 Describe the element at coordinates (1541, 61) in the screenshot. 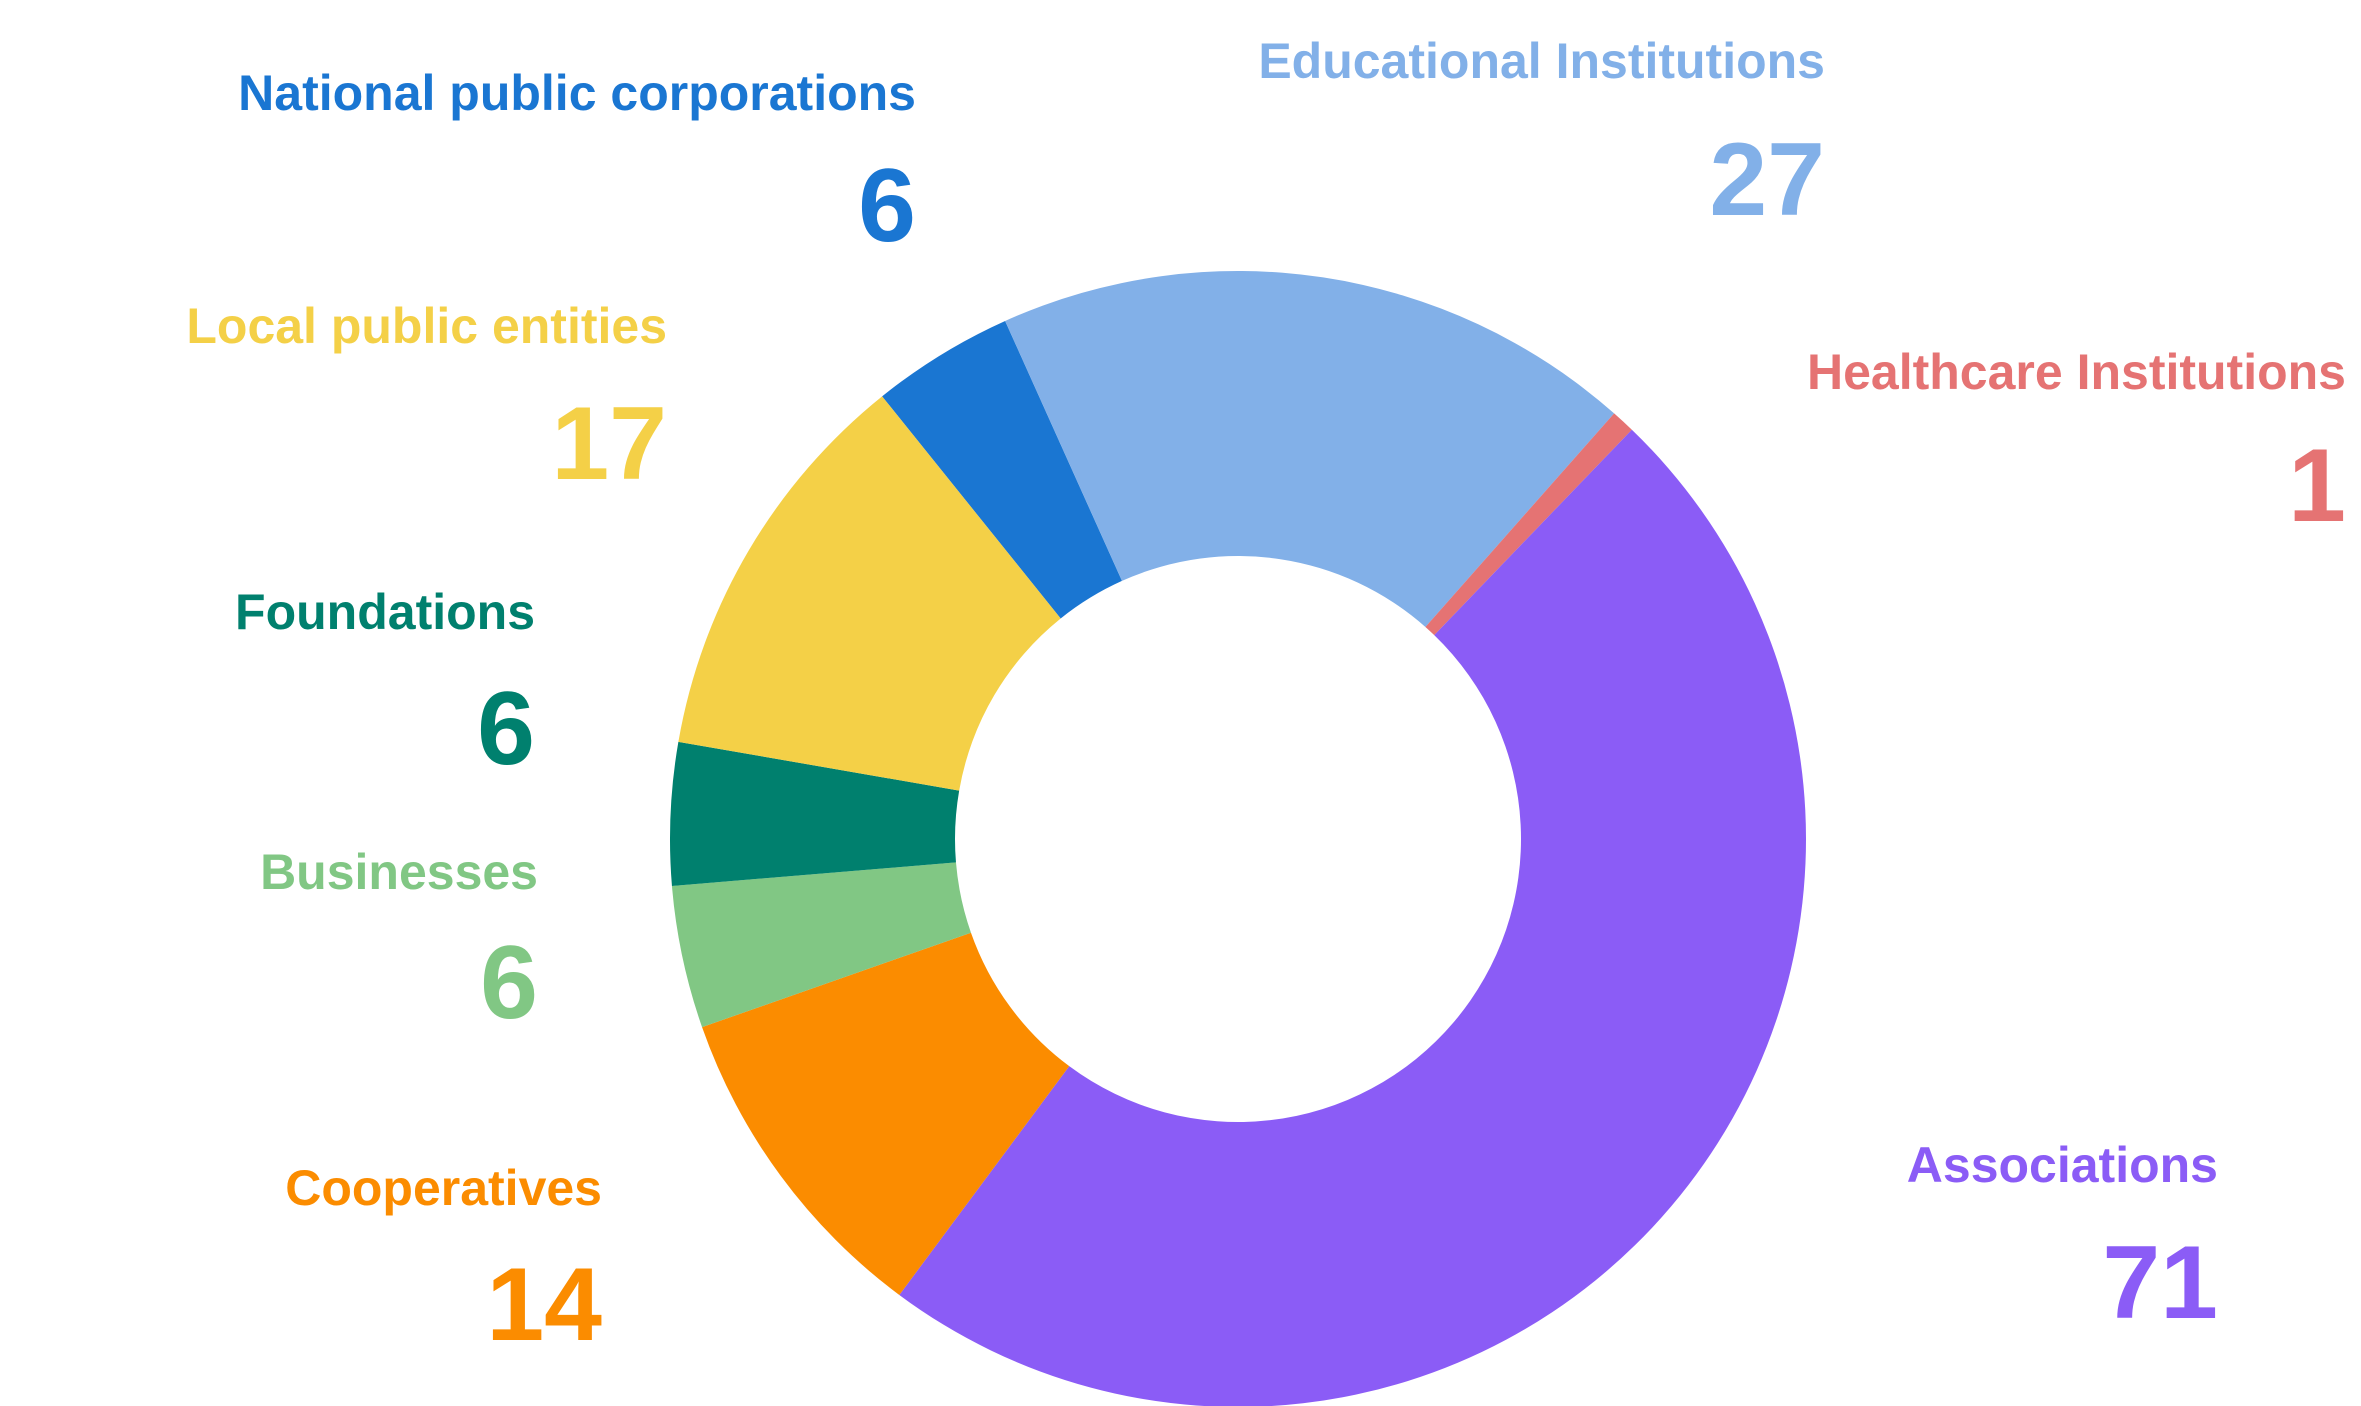

I see `slice-label: Educational Institutions` at that location.